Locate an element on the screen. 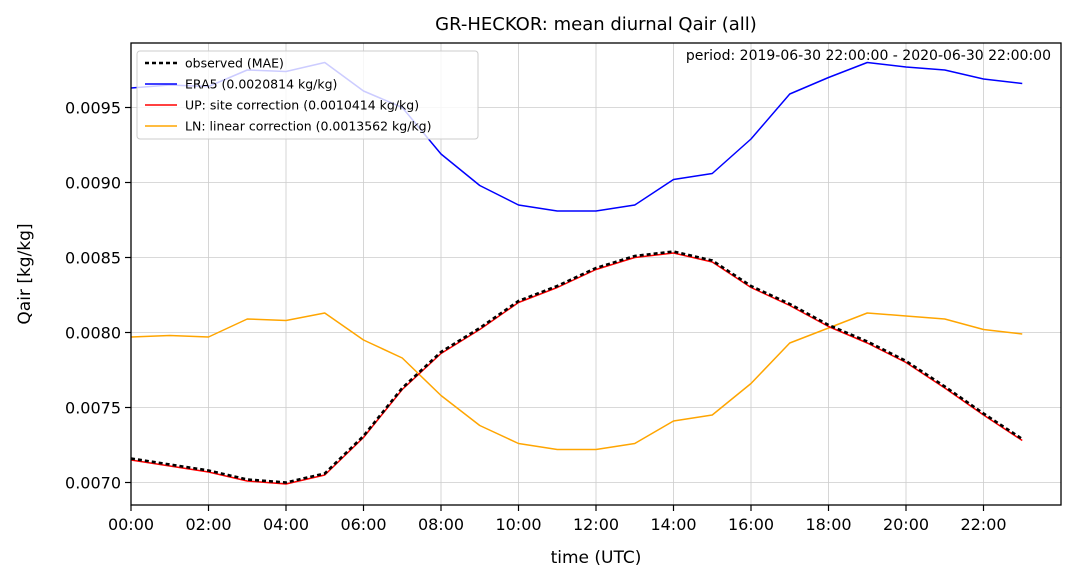 This screenshot has height=583, width=1075. x-tick-label: 14:00 is located at coordinates (673, 524).